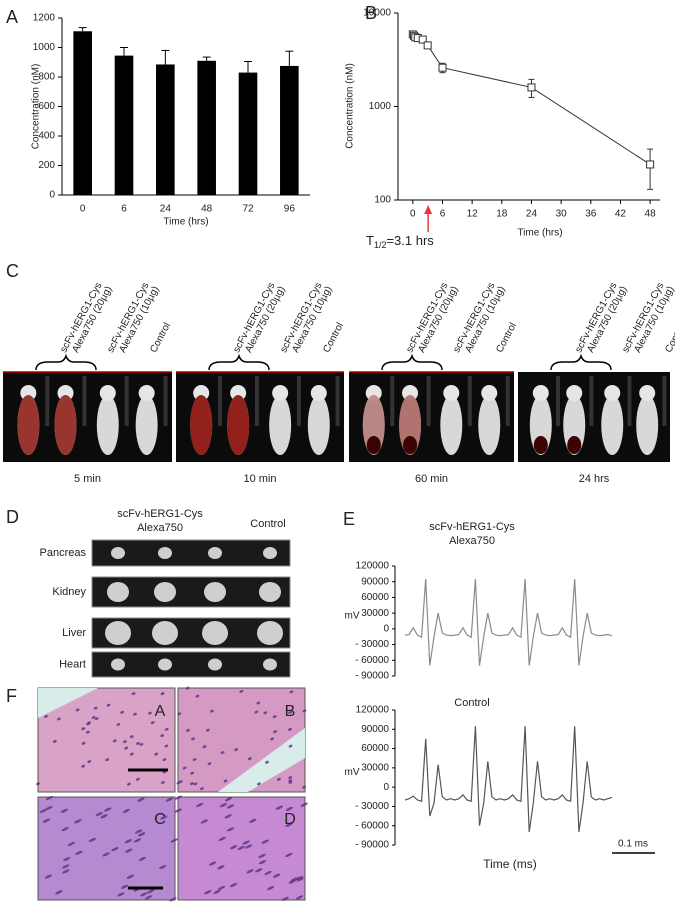  Describe the element at coordinates (375, 729) in the screenshot. I see `y-tick-label: 90000` at that location.